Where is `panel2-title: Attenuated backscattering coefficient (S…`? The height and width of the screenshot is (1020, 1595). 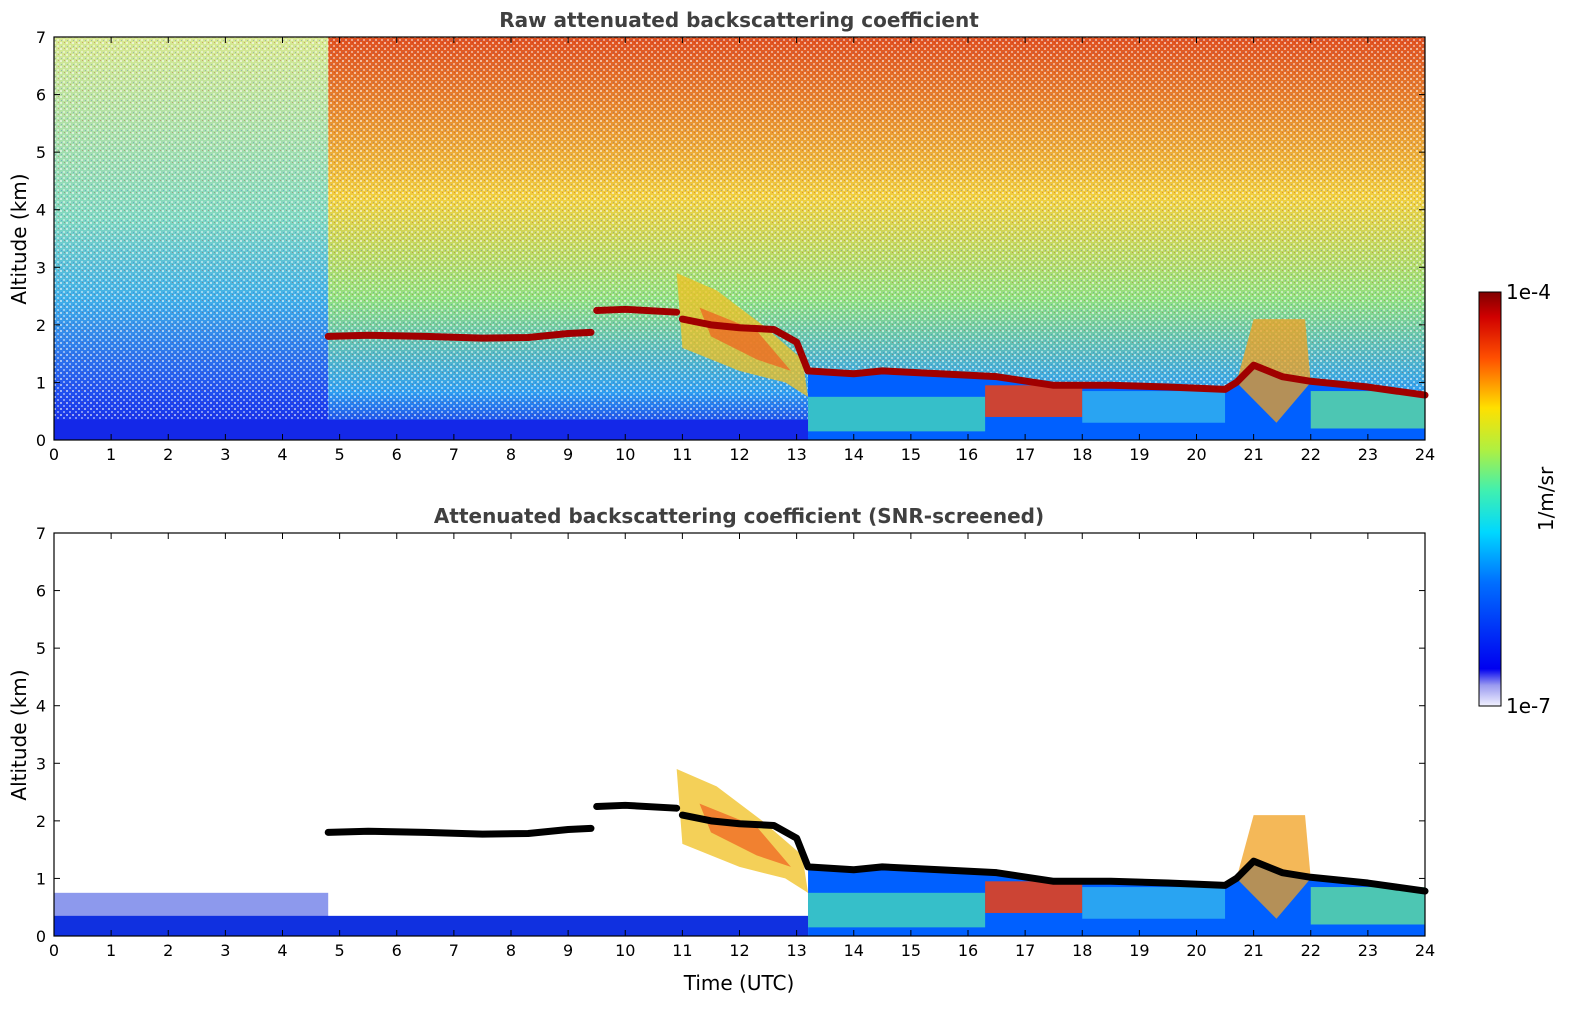 panel2-title: Attenuated backscattering coefficient (S… is located at coordinates (739, 516).